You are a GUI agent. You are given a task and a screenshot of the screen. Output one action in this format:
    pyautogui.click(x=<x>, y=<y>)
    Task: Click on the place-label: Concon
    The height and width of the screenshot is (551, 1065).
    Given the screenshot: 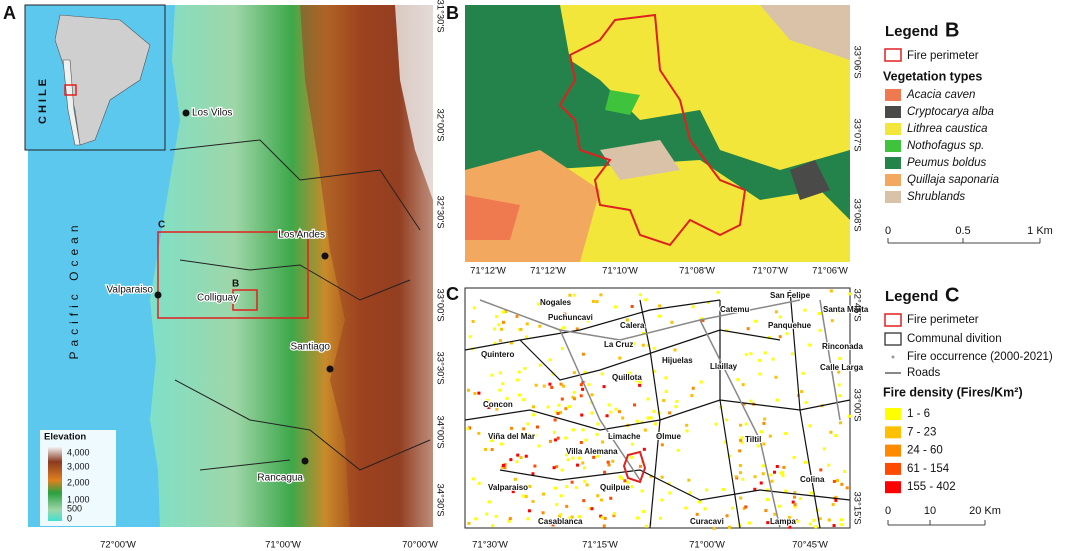 What is the action you would take?
    pyautogui.click(x=498, y=404)
    